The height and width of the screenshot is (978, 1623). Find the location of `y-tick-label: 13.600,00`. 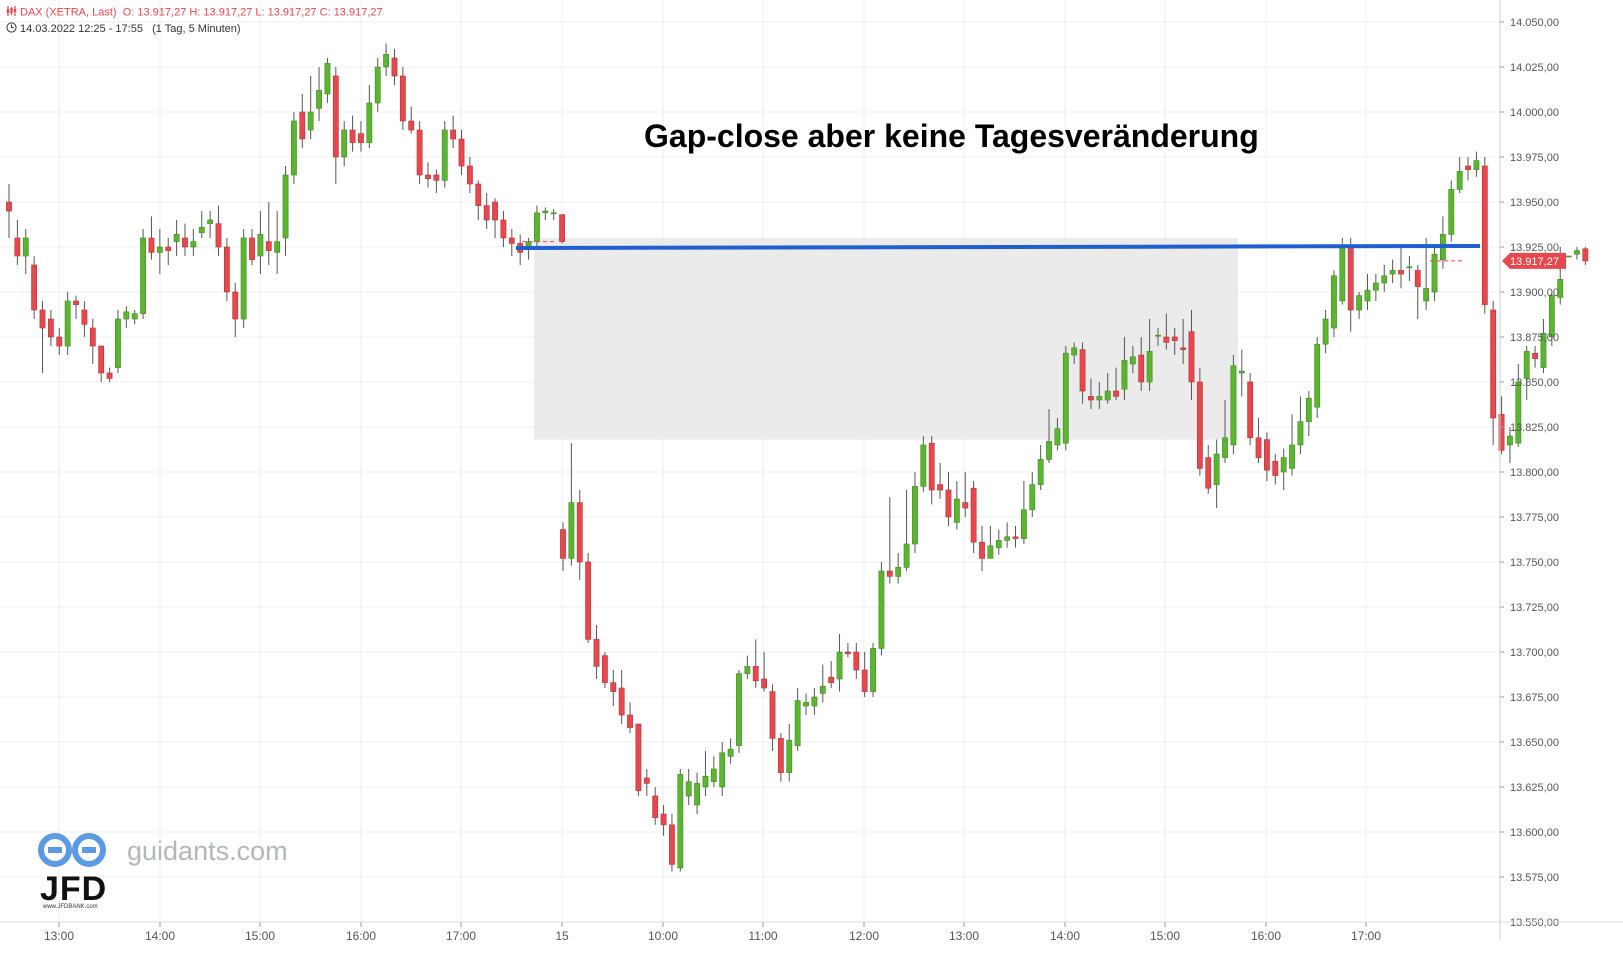

y-tick-label: 13.600,00 is located at coordinates (1534, 833).